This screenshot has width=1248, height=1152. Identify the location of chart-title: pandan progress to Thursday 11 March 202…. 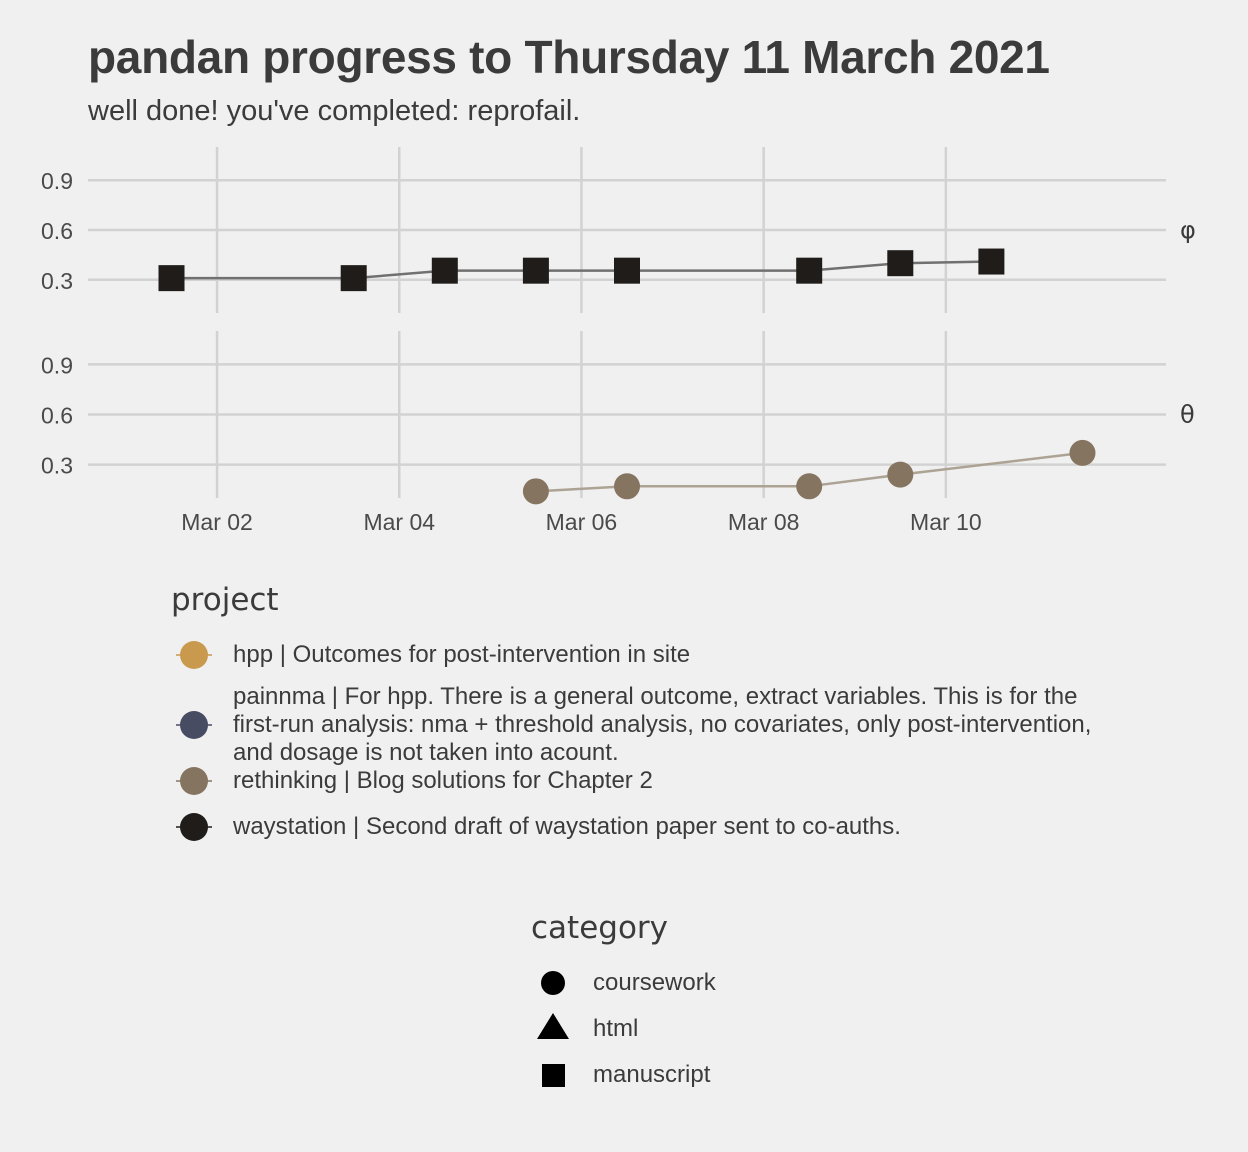
(569, 57).